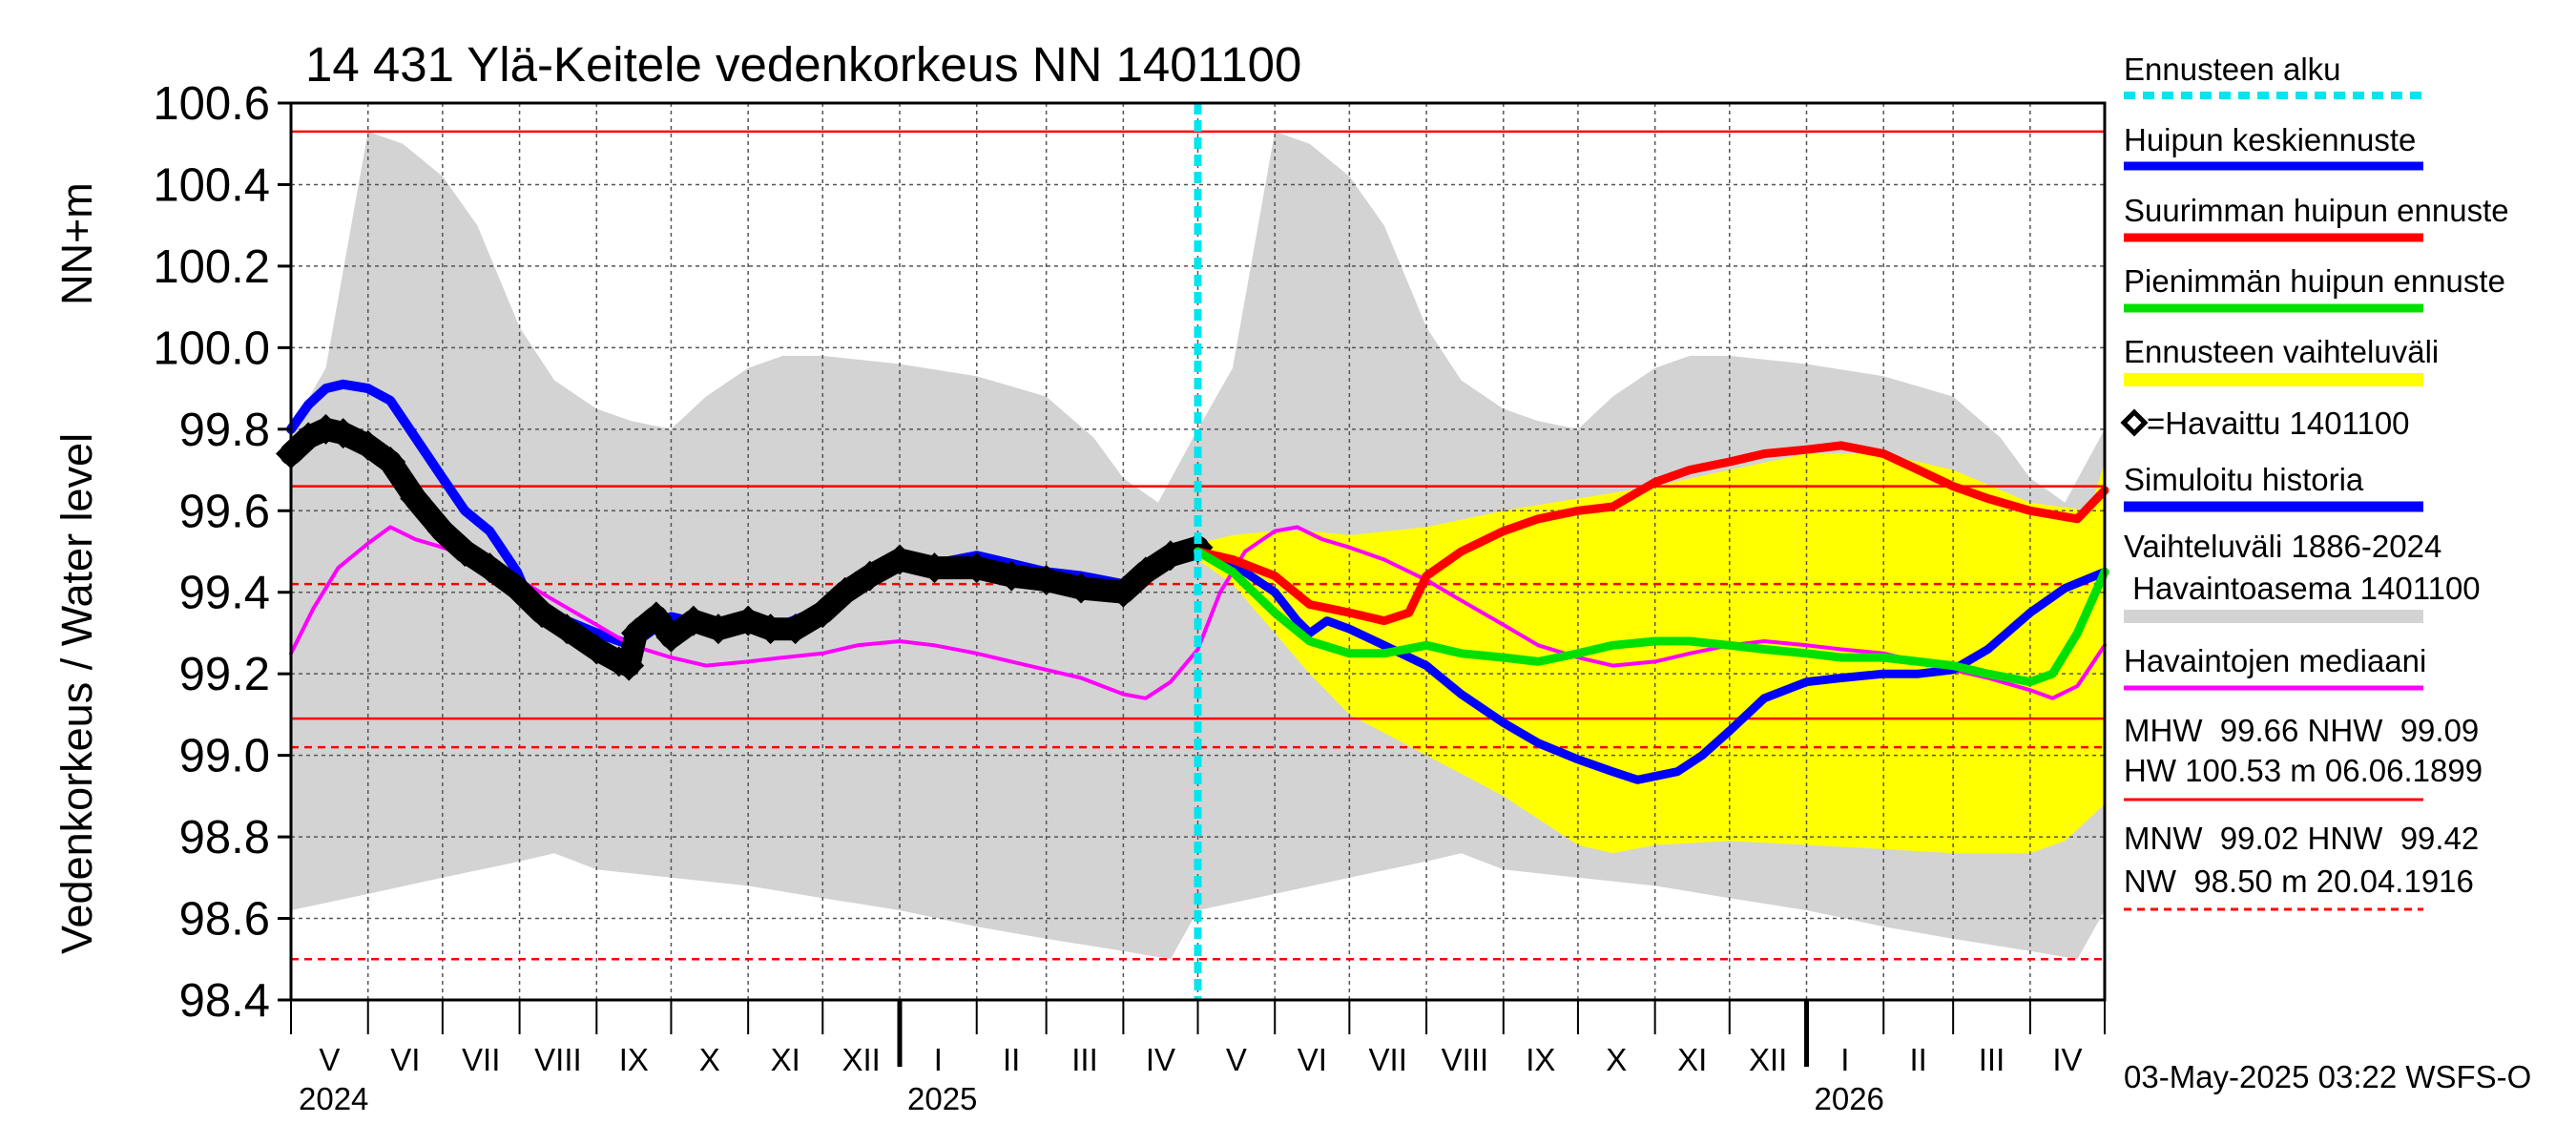  What do you see at coordinates (2314, 281) in the screenshot?
I see `legend-min-forecast: Pienimmän huipun ennuste` at bounding box center [2314, 281].